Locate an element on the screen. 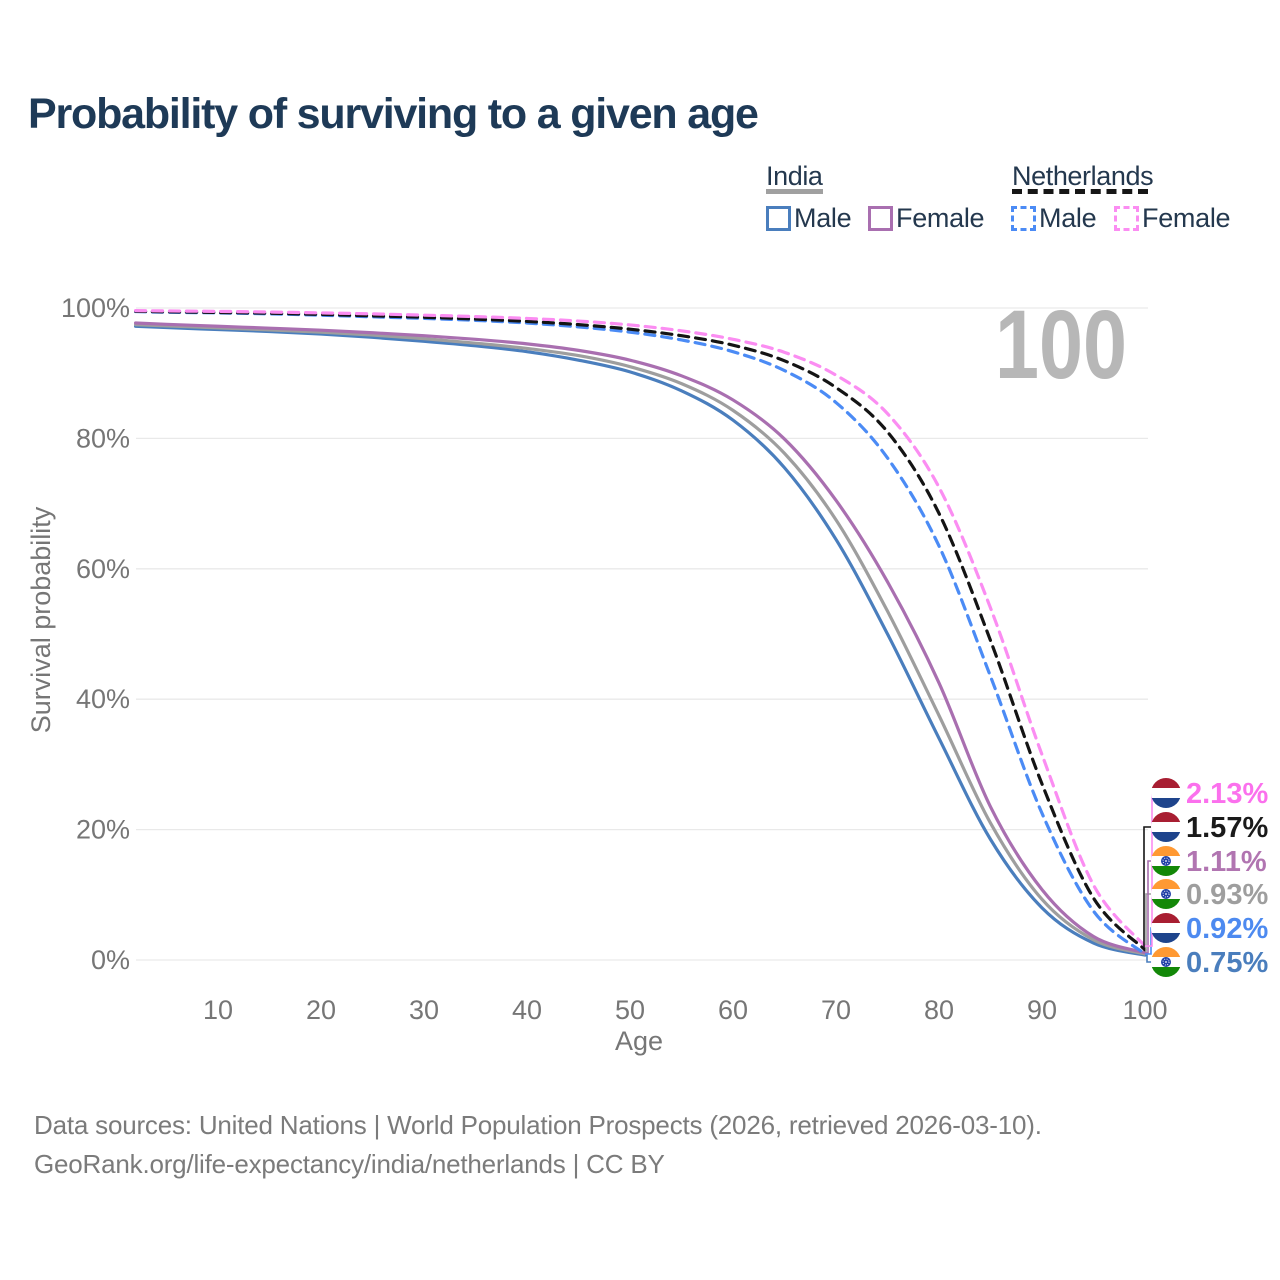 This screenshot has height=1280, width=1280. leader-line-india-female is located at coordinates (1149, 907).